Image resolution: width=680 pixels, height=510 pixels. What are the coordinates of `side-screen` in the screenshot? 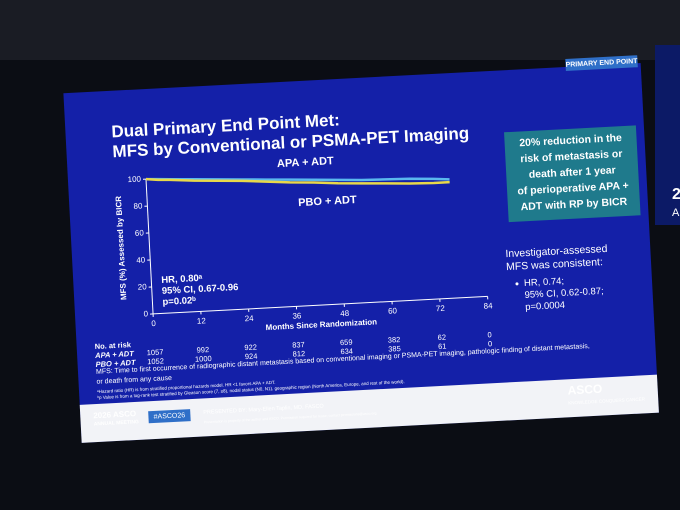 It's located at (667, 135).